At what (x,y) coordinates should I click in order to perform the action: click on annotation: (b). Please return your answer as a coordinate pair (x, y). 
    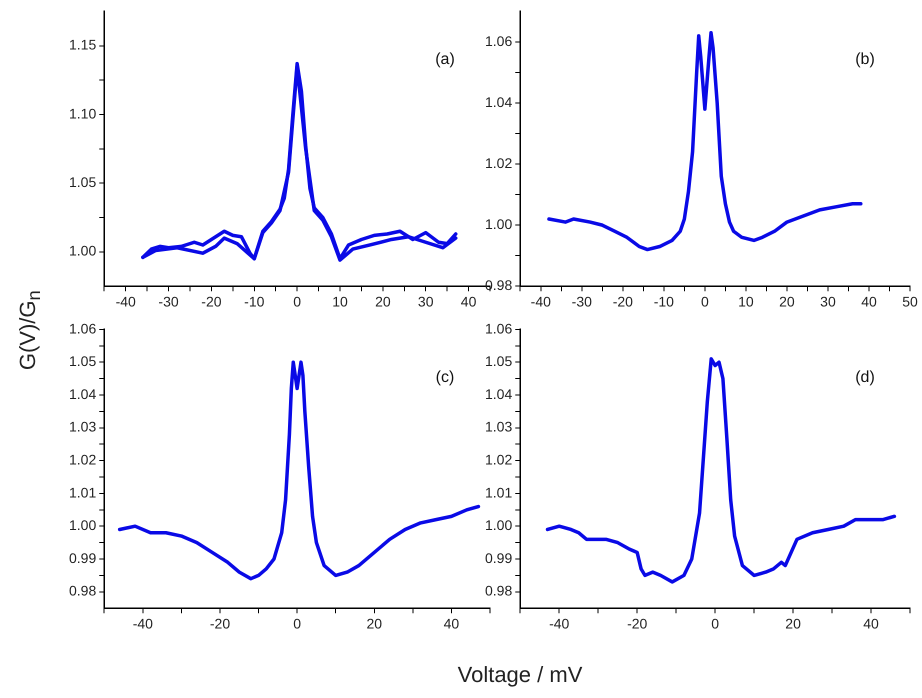
    Looking at the image, I should click on (865, 59).